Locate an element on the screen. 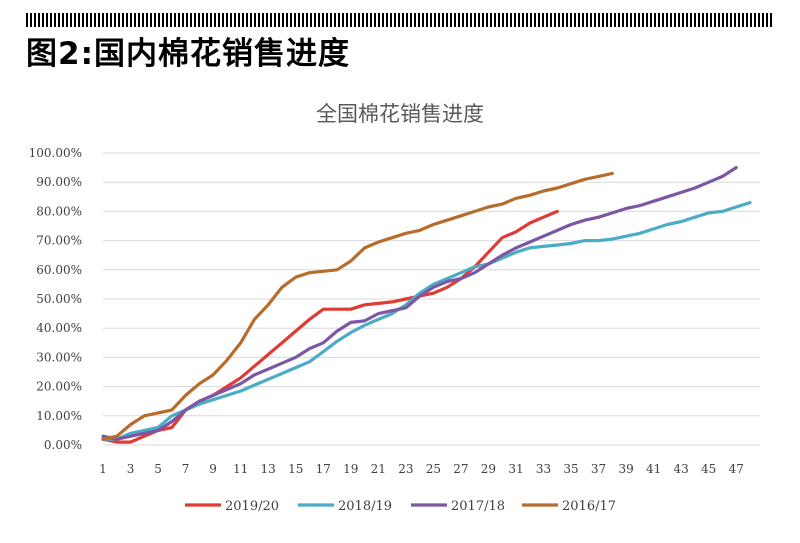 The image size is (800, 543). y-tick-label: 40.00% is located at coordinates (59, 328).